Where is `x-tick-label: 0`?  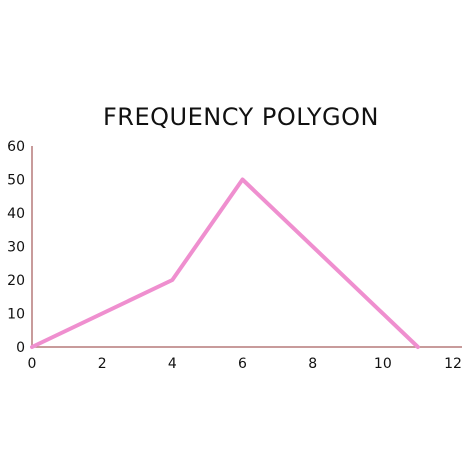 x-tick-label: 0 is located at coordinates (32, 364).